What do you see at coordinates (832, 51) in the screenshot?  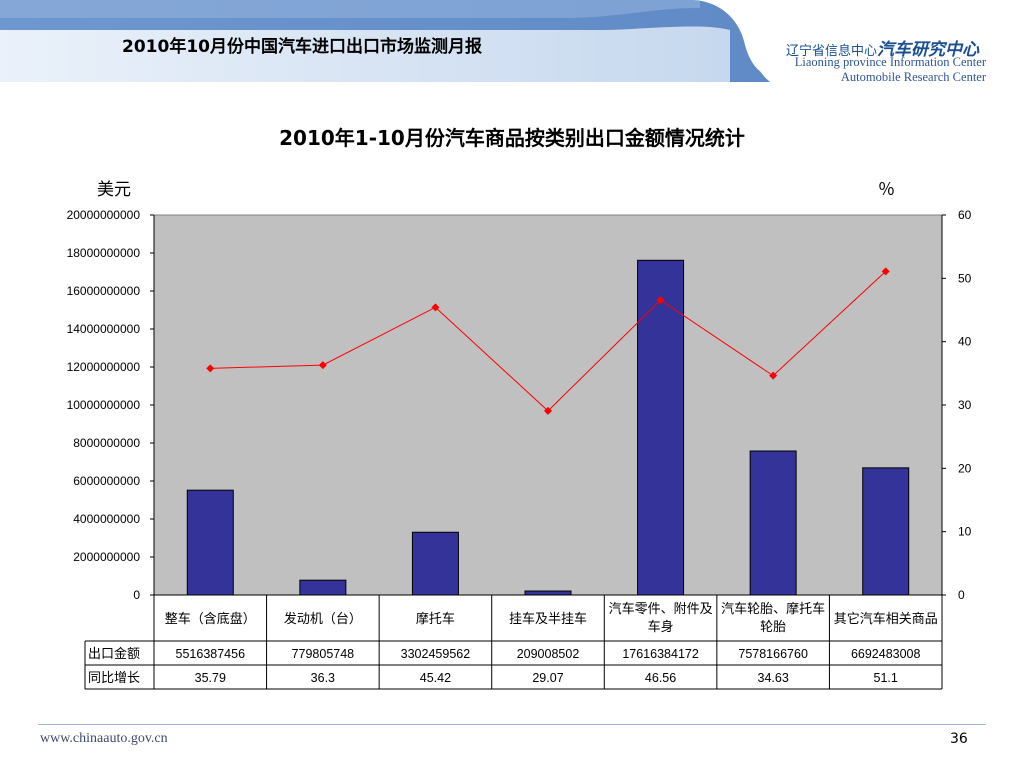 I see `logo-cn-small: 辽宁省信息中心` at bounding box center [832, 51].